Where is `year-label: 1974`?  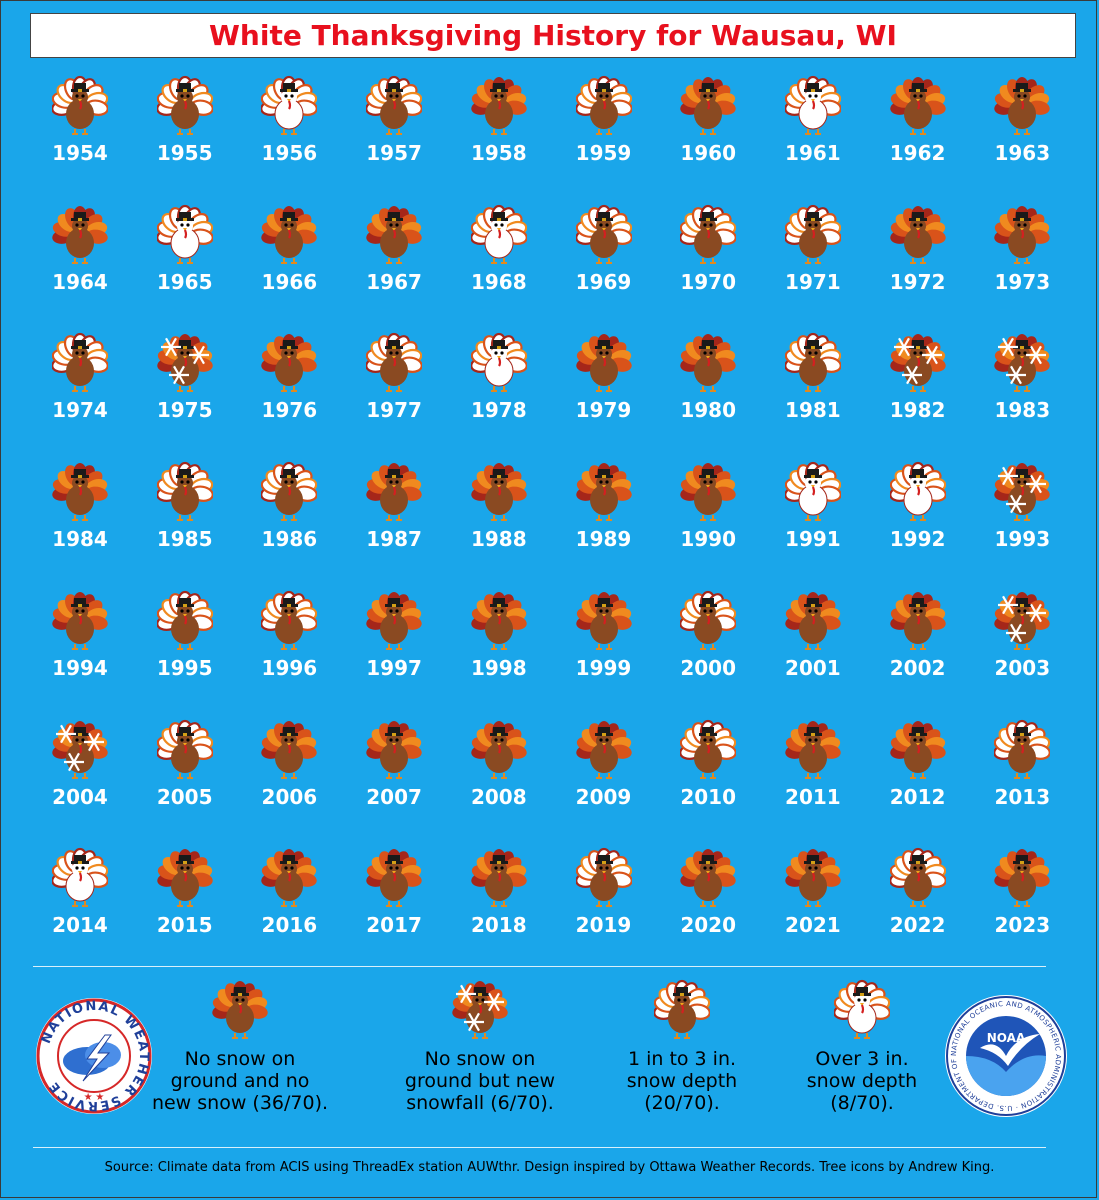
year-label: 1974 is located at coordinates (80, 410).